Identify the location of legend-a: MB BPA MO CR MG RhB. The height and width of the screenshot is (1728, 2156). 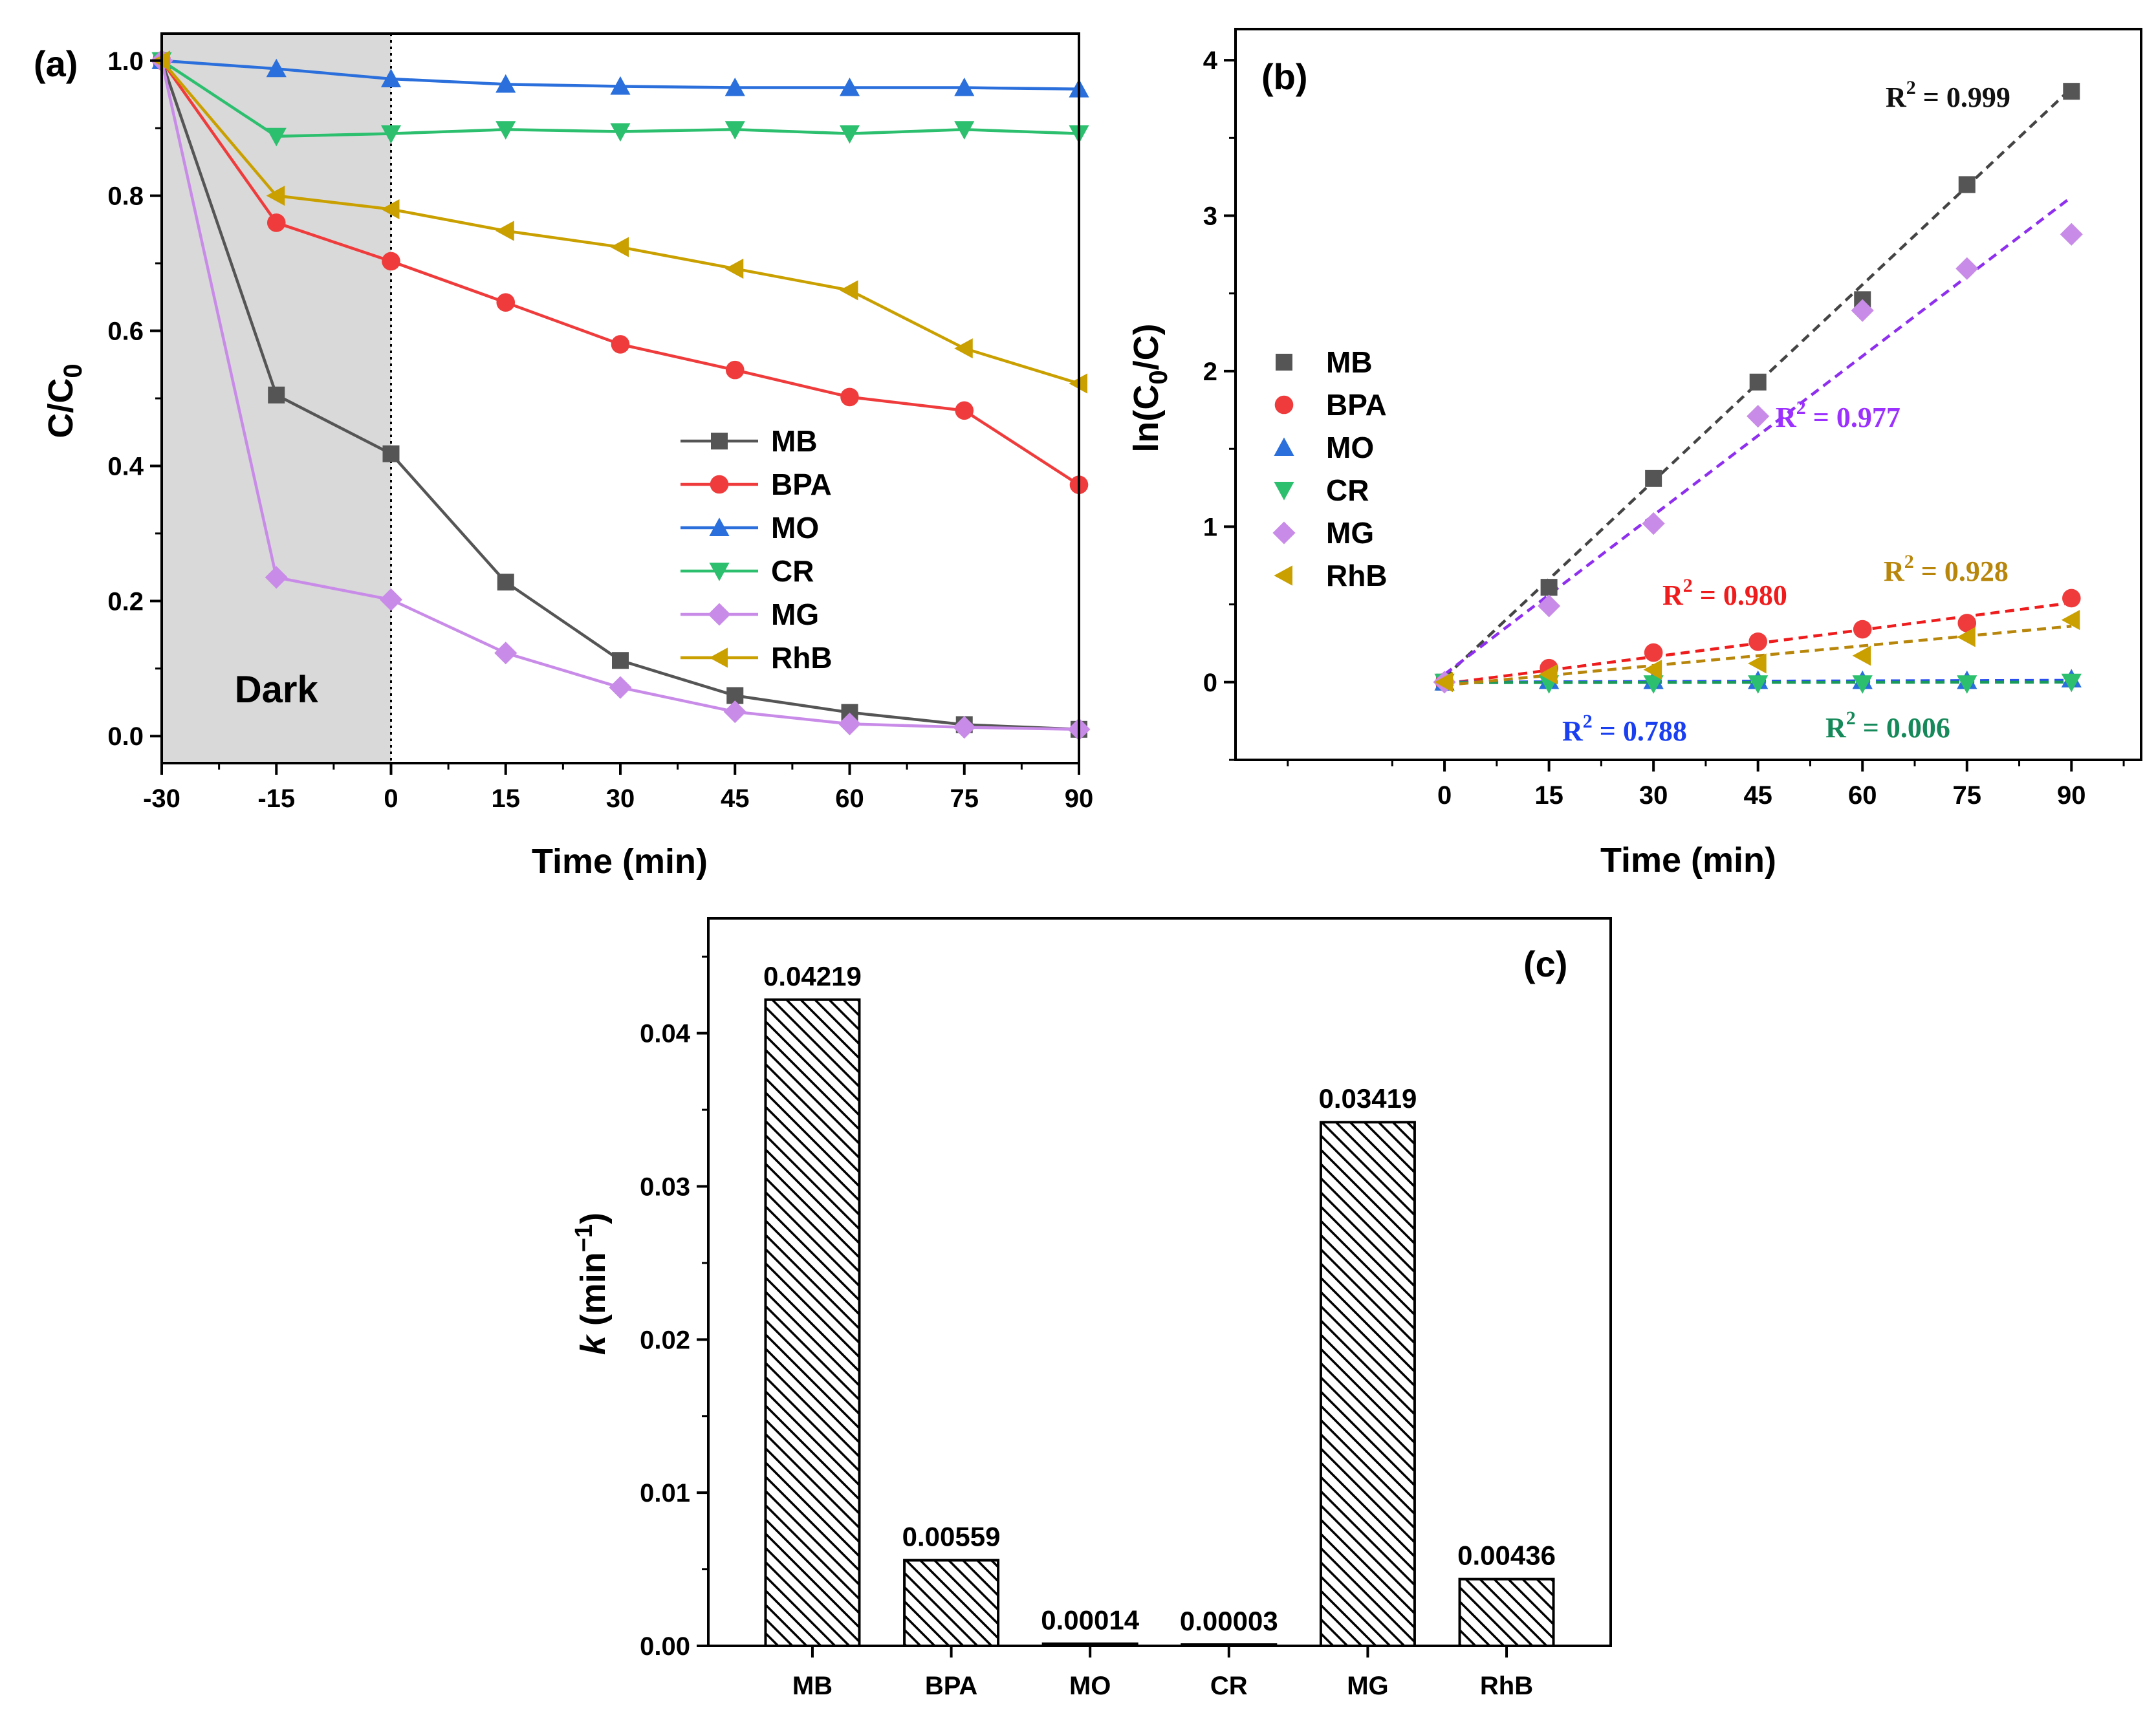
(757, 549).